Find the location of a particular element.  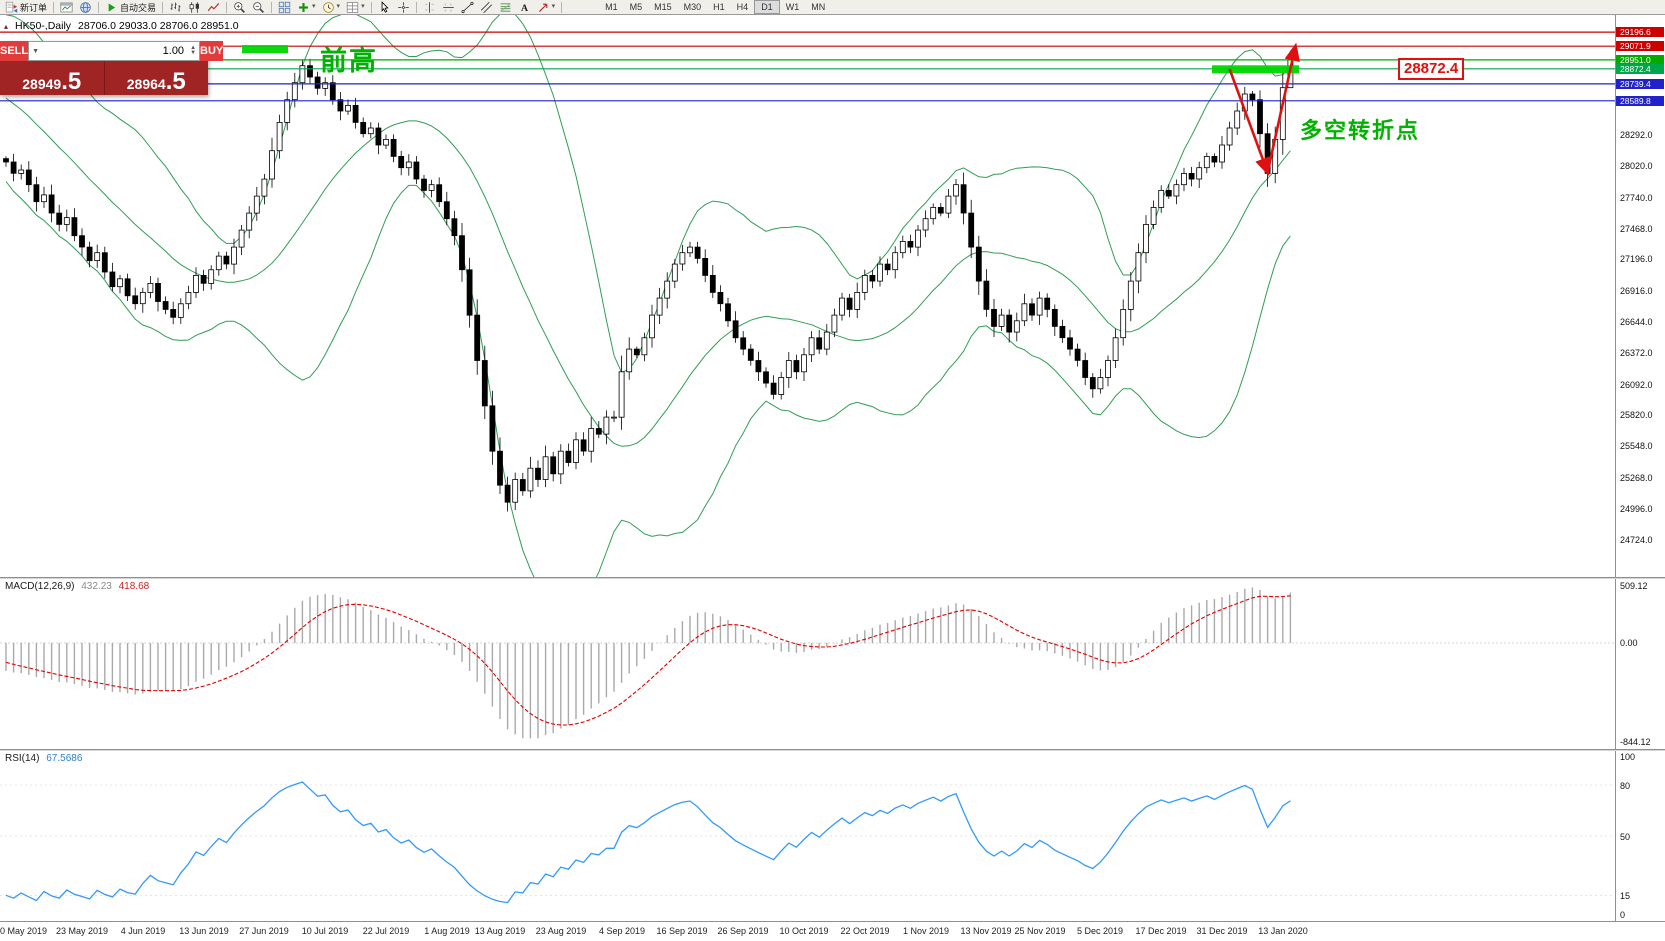

date-label: 23 Aug 2019 is located at coordinates (561, 931).